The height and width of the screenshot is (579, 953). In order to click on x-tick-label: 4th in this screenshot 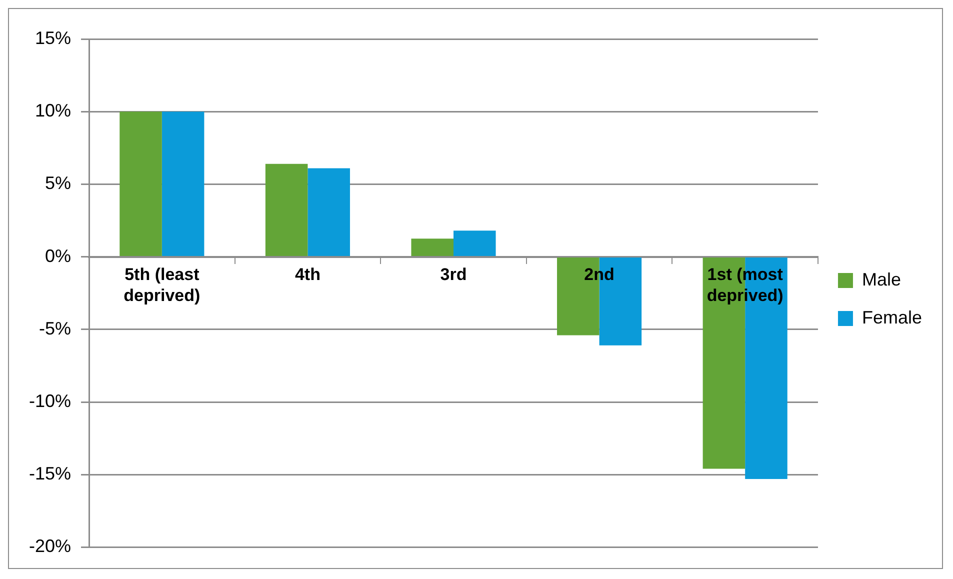, I will do `click(307, 274)`.